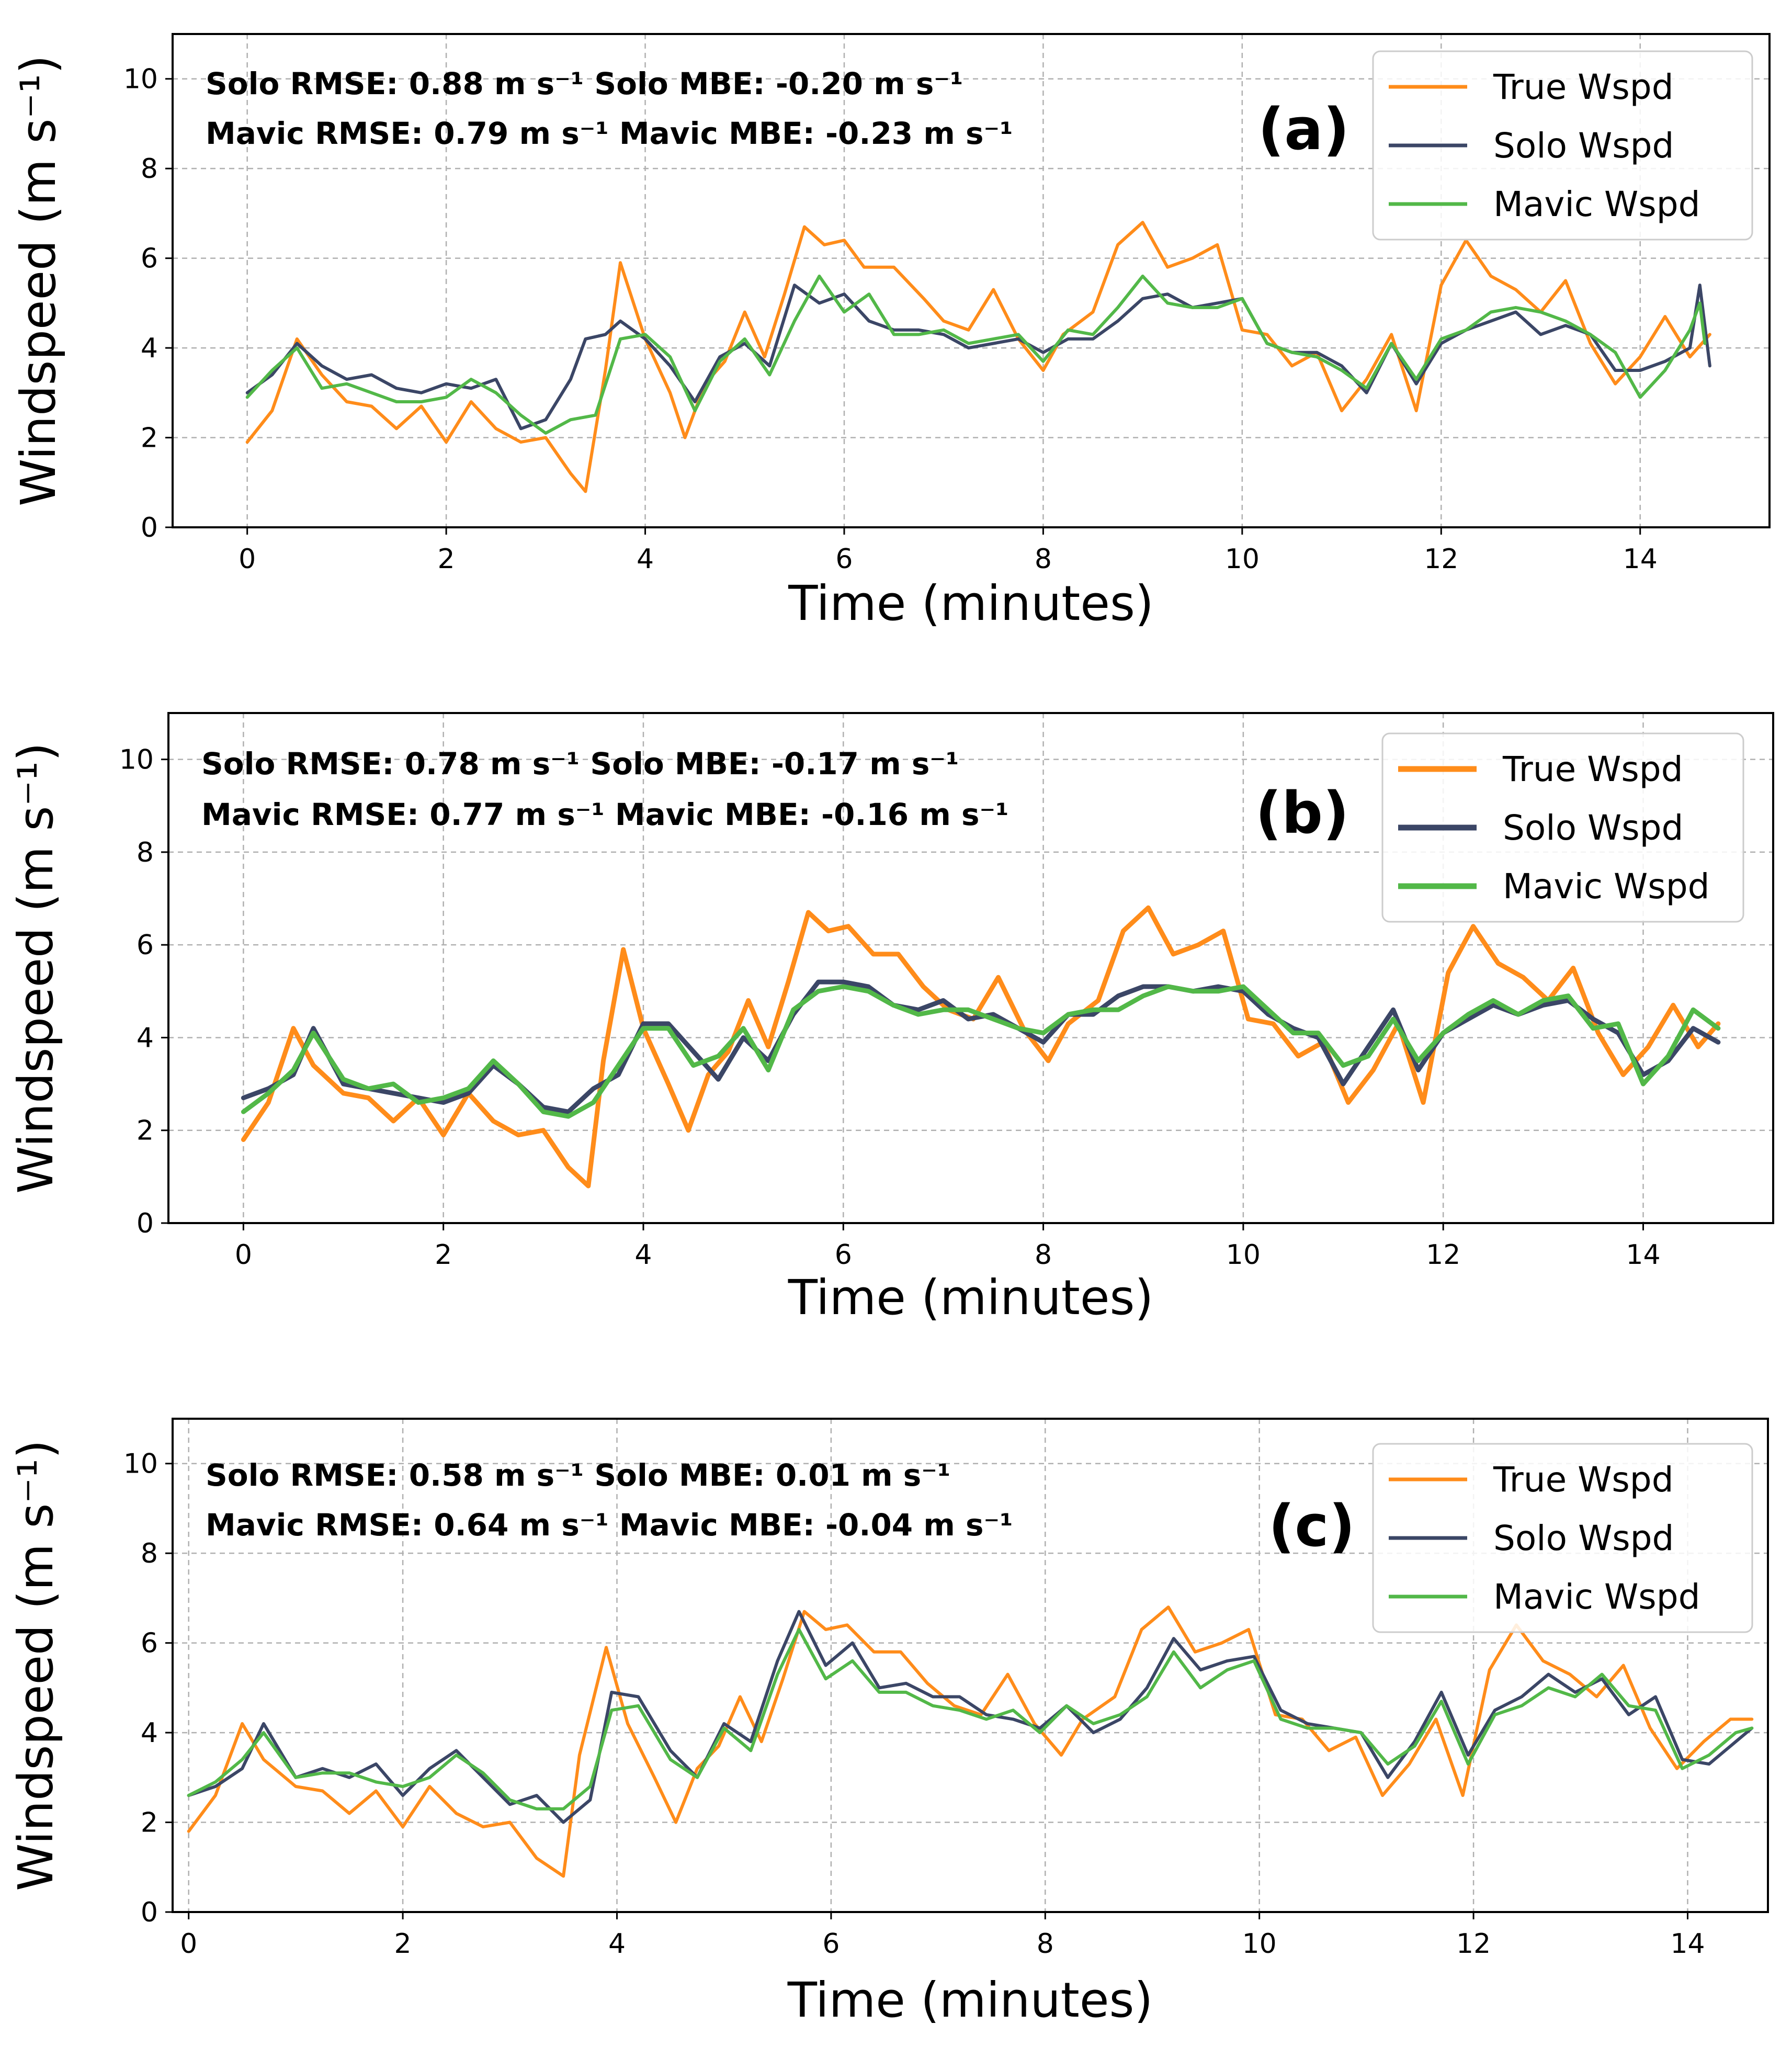 Image resolution: width=1792 pixels, height=2047 pixels. Describe the element at coordinates (1302, 812) in the screenshot. I see `panel-tag: (b)` at that location.